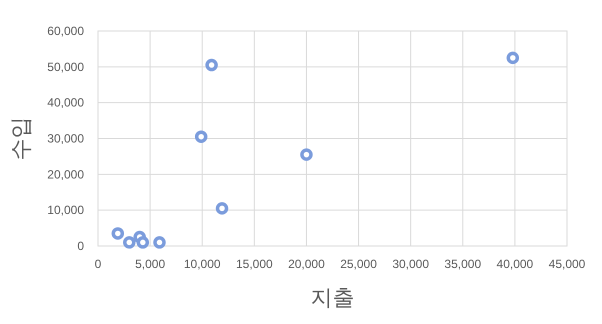  Describe the element at coordinates (255, 264) in the screenshot. I see `x-tick-label: 15,000` at that location.